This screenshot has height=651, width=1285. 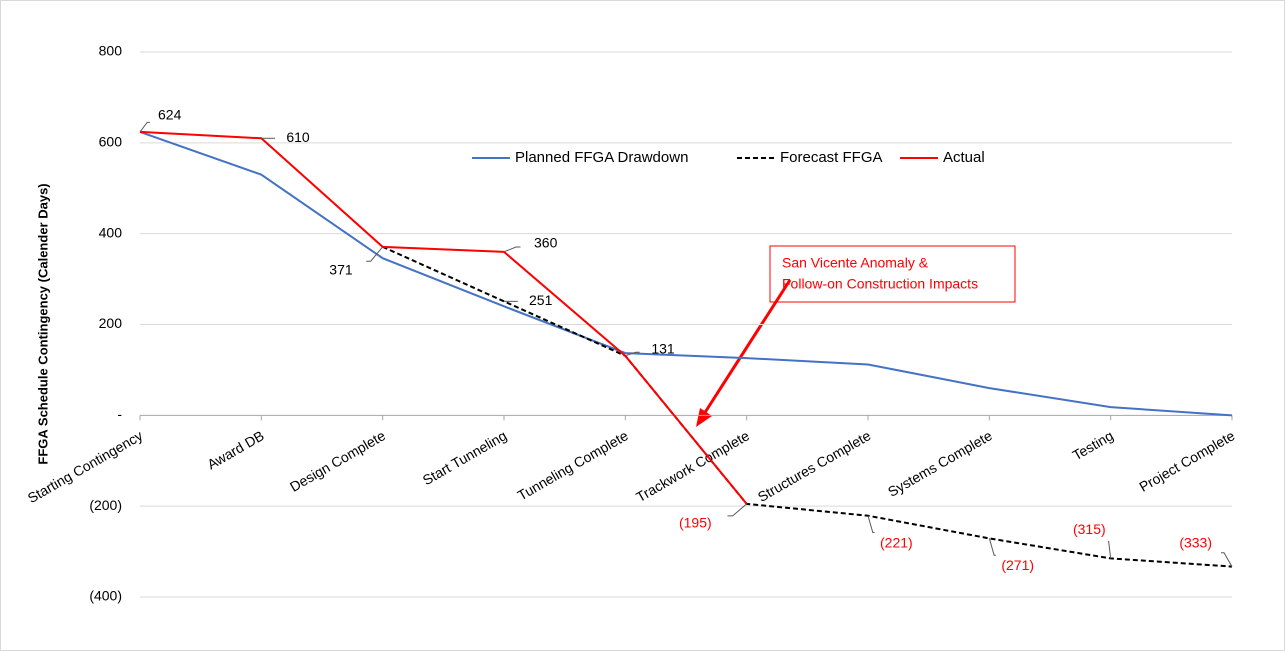 I want to click on y-tick-label: -, so click(x=119, y=414).